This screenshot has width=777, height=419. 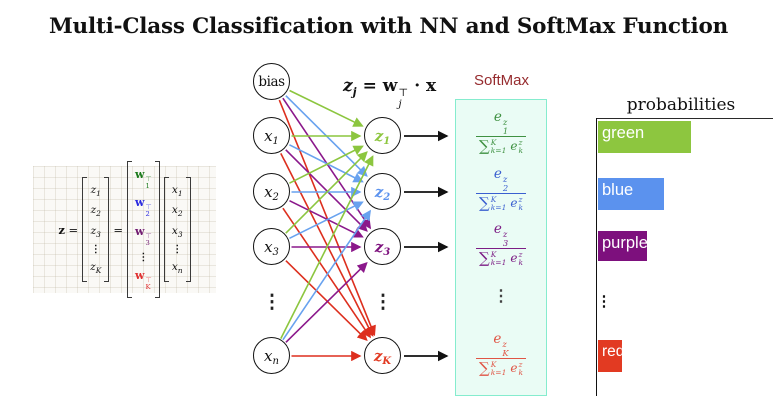 What do you see at coordinates (631, 194) in the screenshot?
I see `bar-blue: blue` at bounding box center [631, 194].